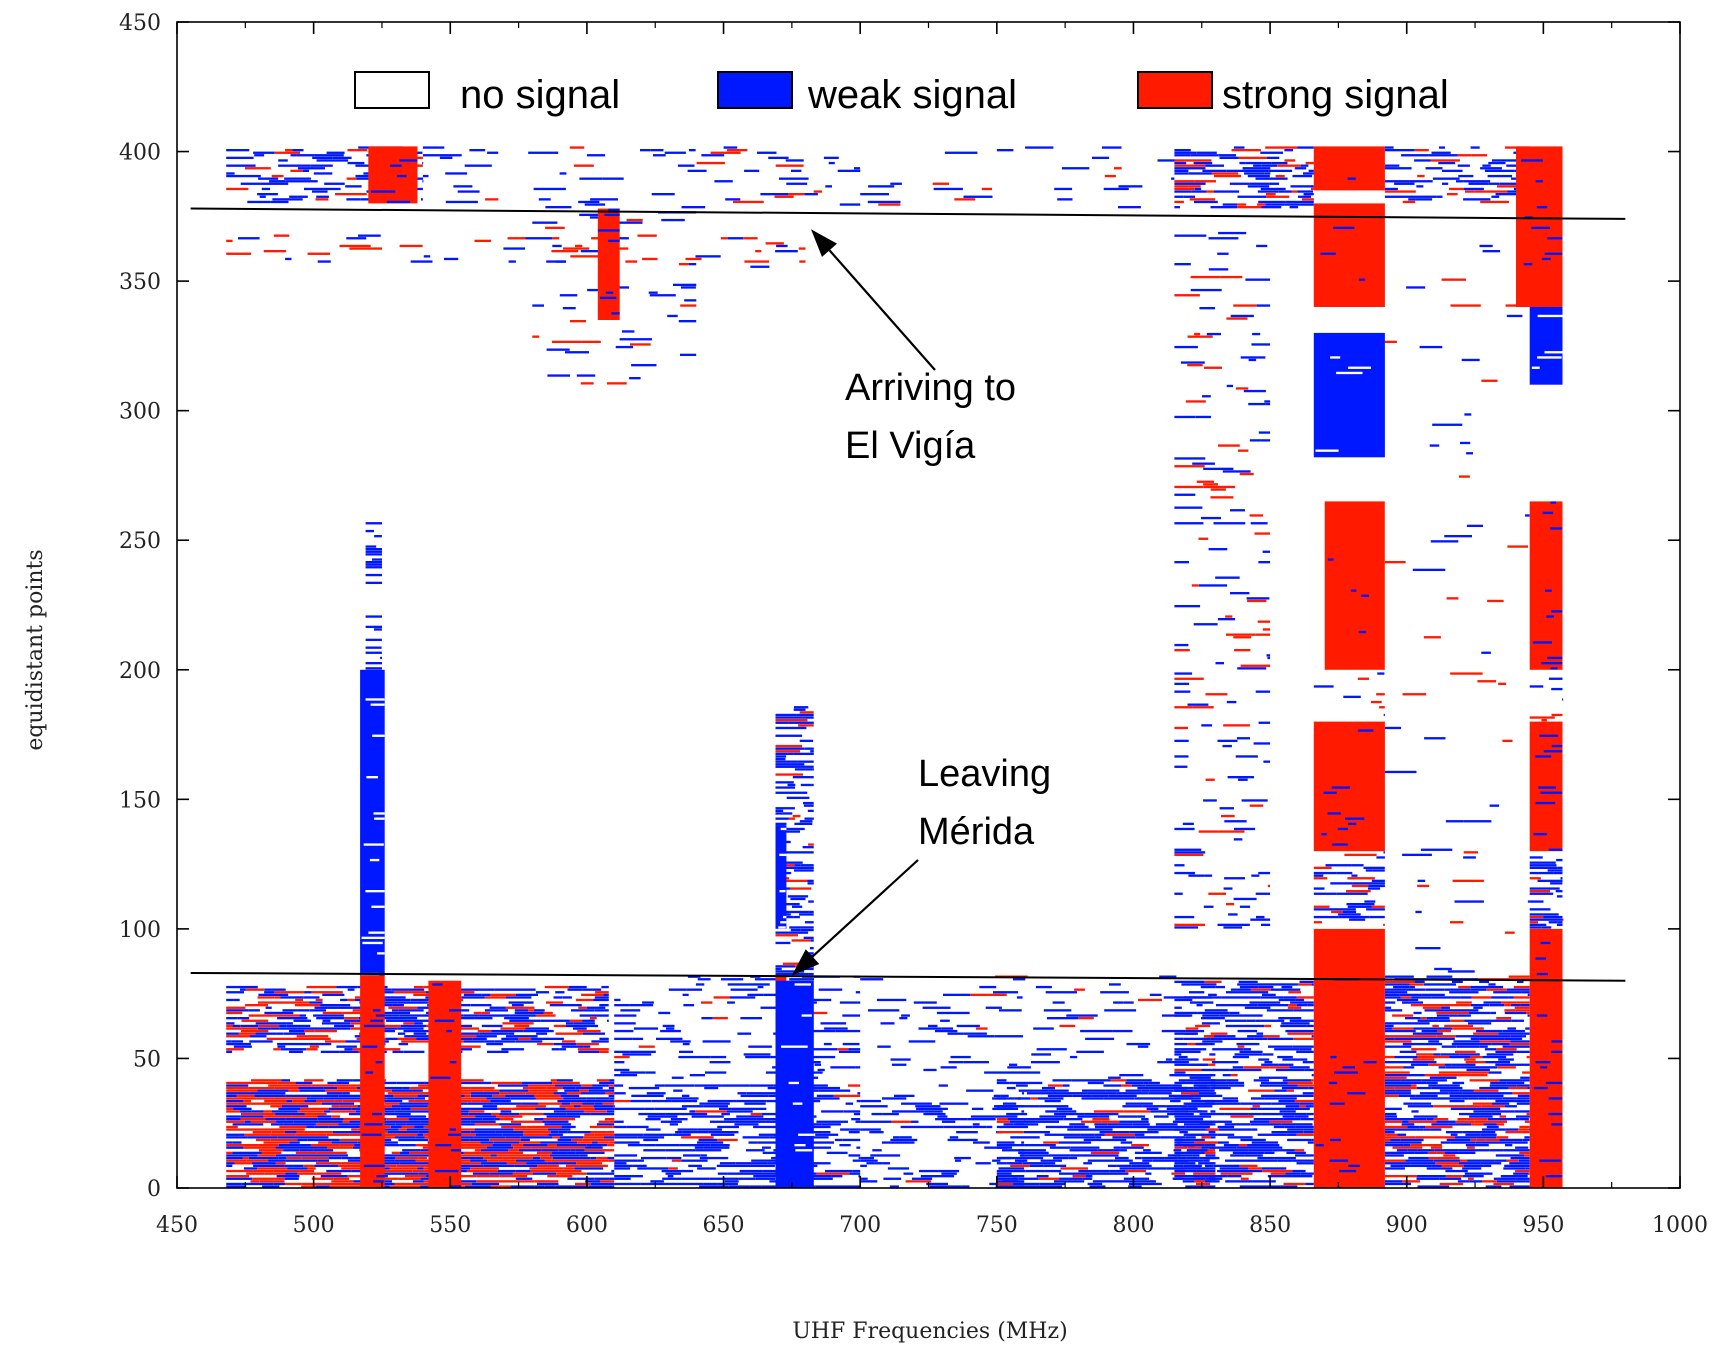  I want to click on y-tick-label: 400, so click(140, 153).